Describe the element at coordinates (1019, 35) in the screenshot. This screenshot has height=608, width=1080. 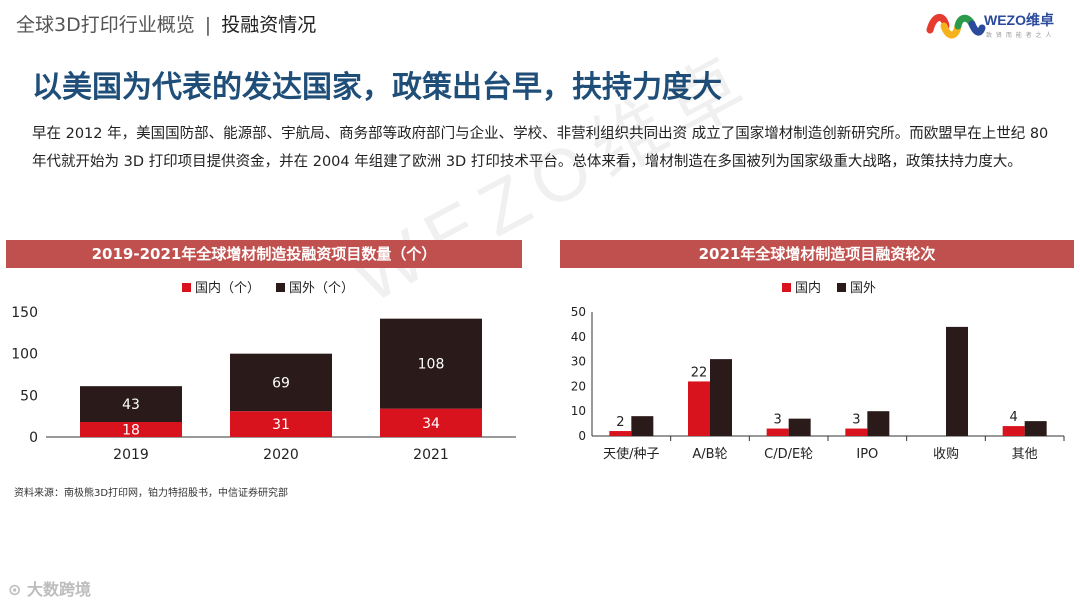
I see `logo-slogan: 致 贤 而 能 者 之 人` at that location.